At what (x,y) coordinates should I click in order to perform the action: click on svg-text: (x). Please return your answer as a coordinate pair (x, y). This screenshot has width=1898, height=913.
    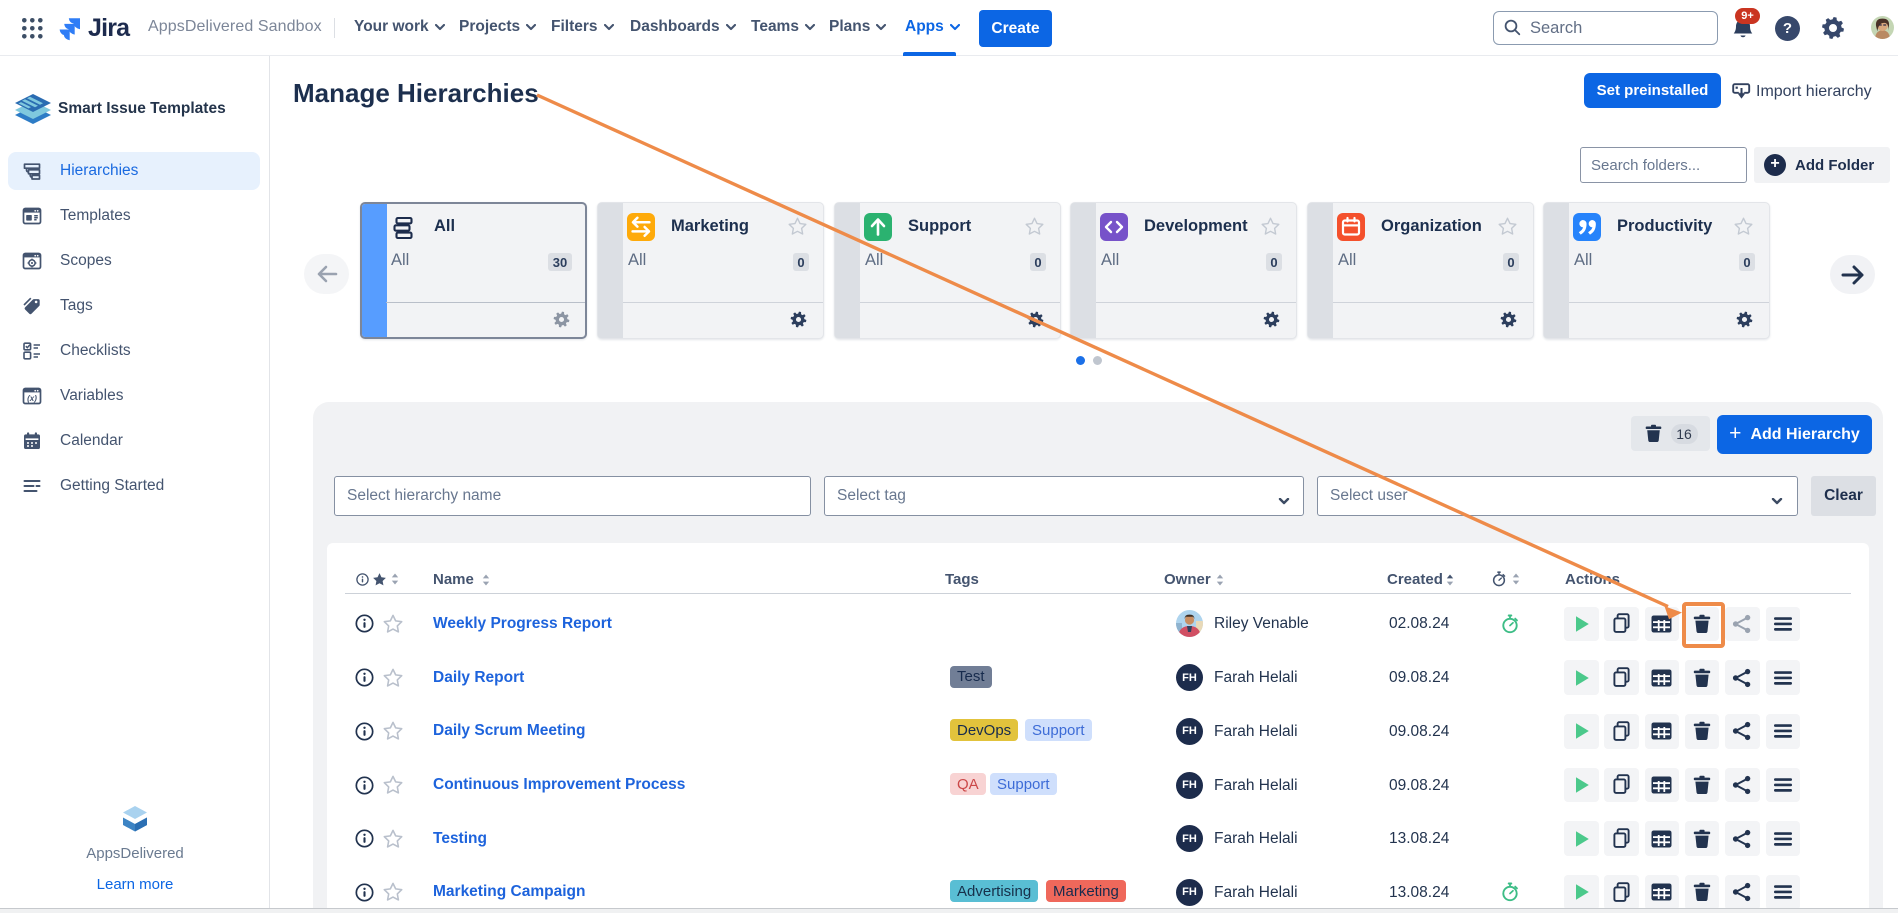
    Looking at the image, I should click on (32, 398).